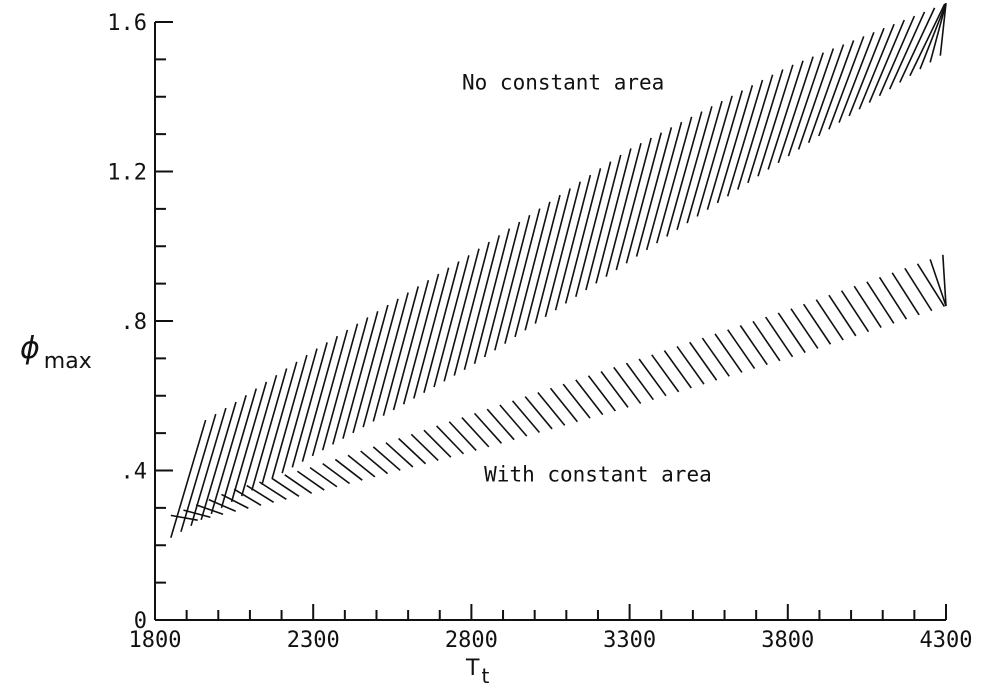  What do you see at coordinates (472, 668) in the screenshot?
I see `x-axis-main: T` at bounding box center [472, 668].